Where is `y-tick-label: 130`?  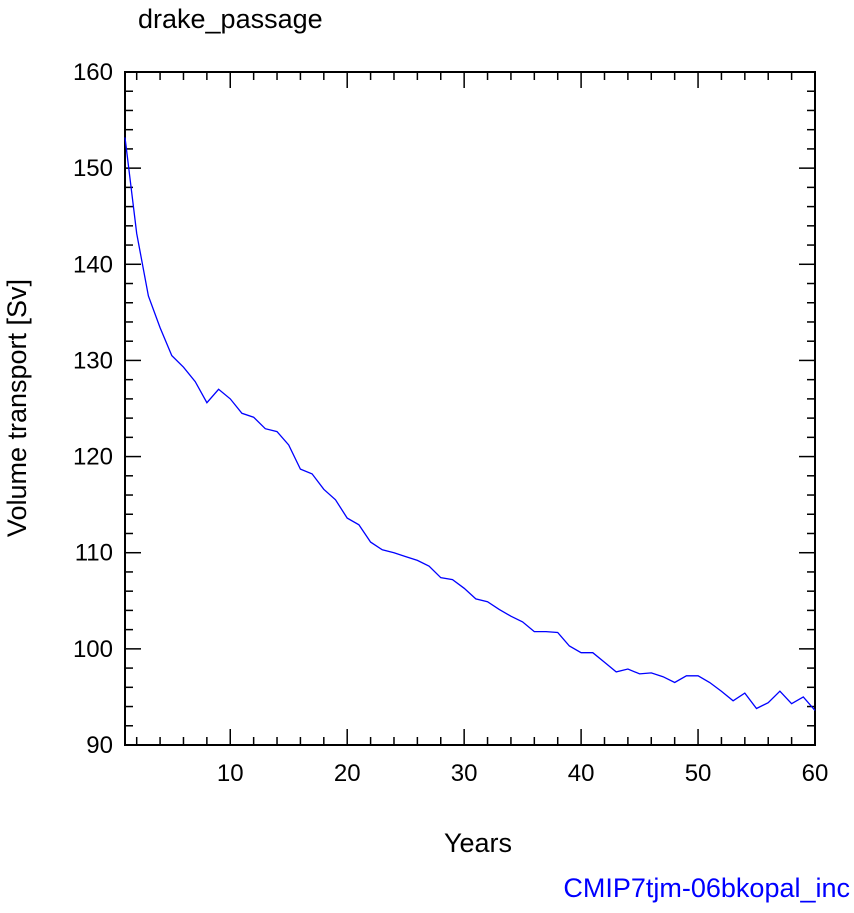 y-tick-label: 130 is located at coordinates (93, 360).